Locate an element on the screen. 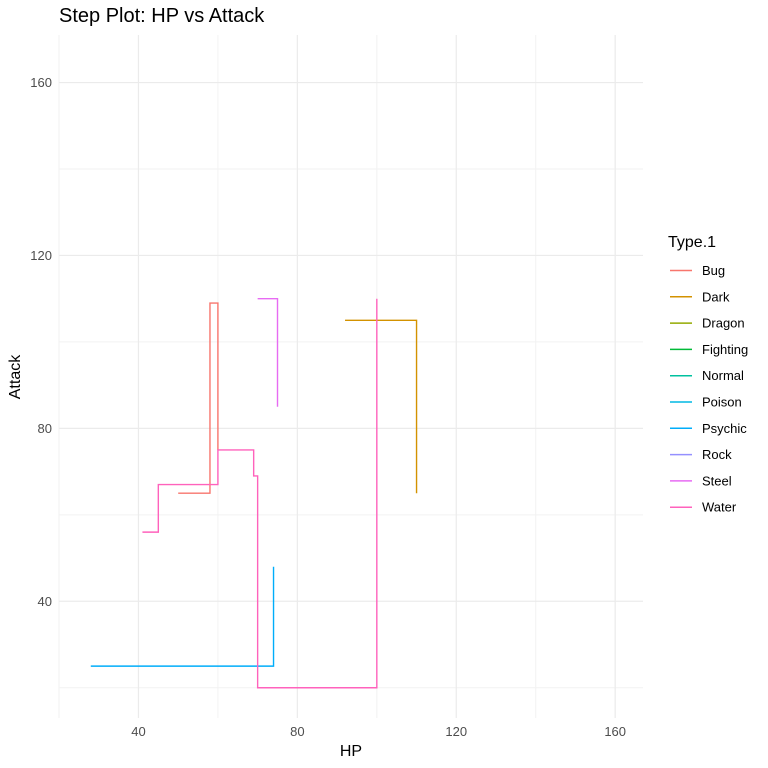 The height and width of the screenshot is (768, 768). y-tick-label: 80 is located at coordinates (45, 428).